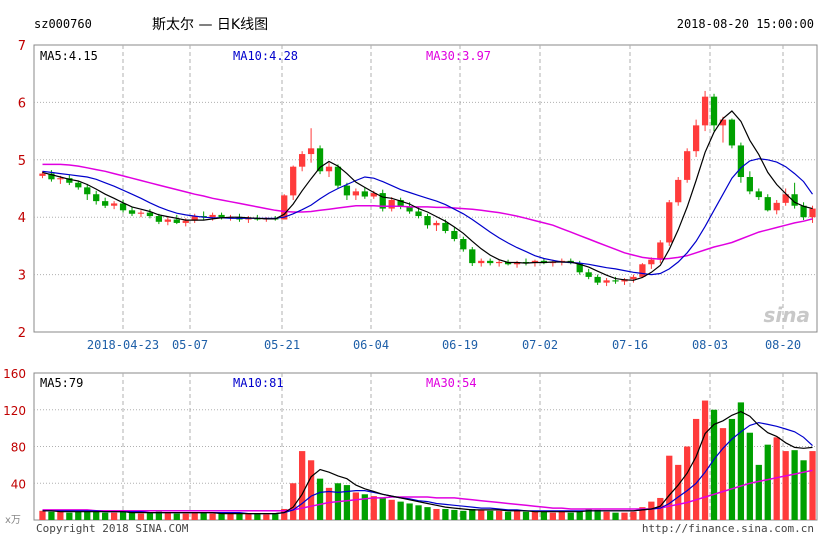 The image size is (823, 560). What do you see at coordinates (458, 56) in the screenshot?
I see `legend-ma30: MA30:3.97` at bounding box center [458, 56].